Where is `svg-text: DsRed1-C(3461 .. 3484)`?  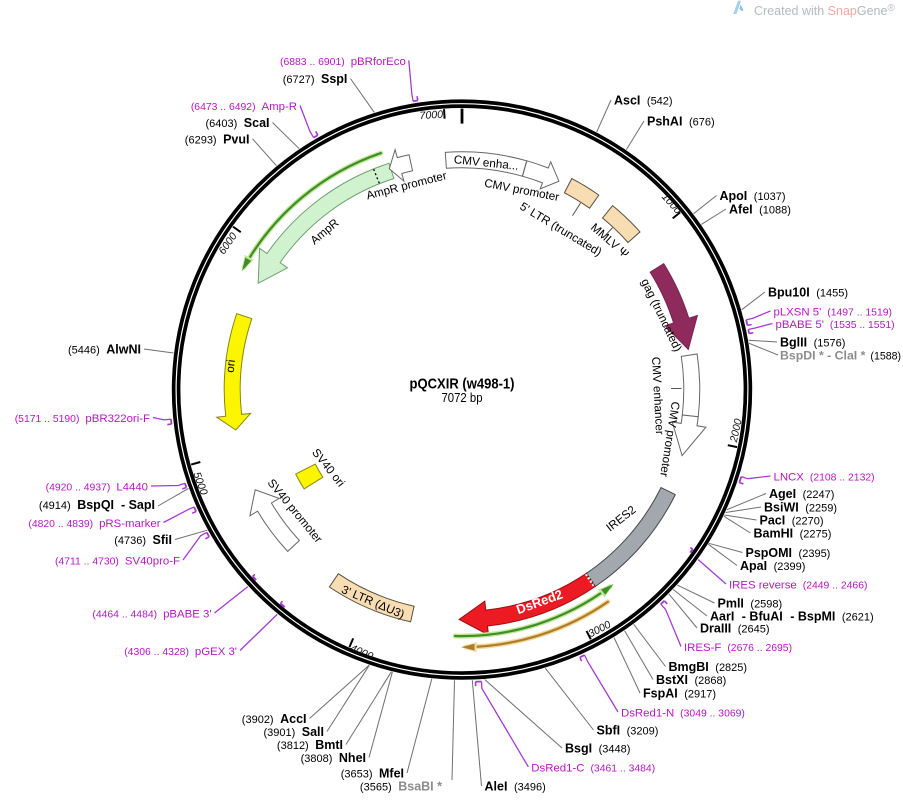 svg-text: DsRed1-C(3461 .. 3484) is located at coordinates (593, 768).